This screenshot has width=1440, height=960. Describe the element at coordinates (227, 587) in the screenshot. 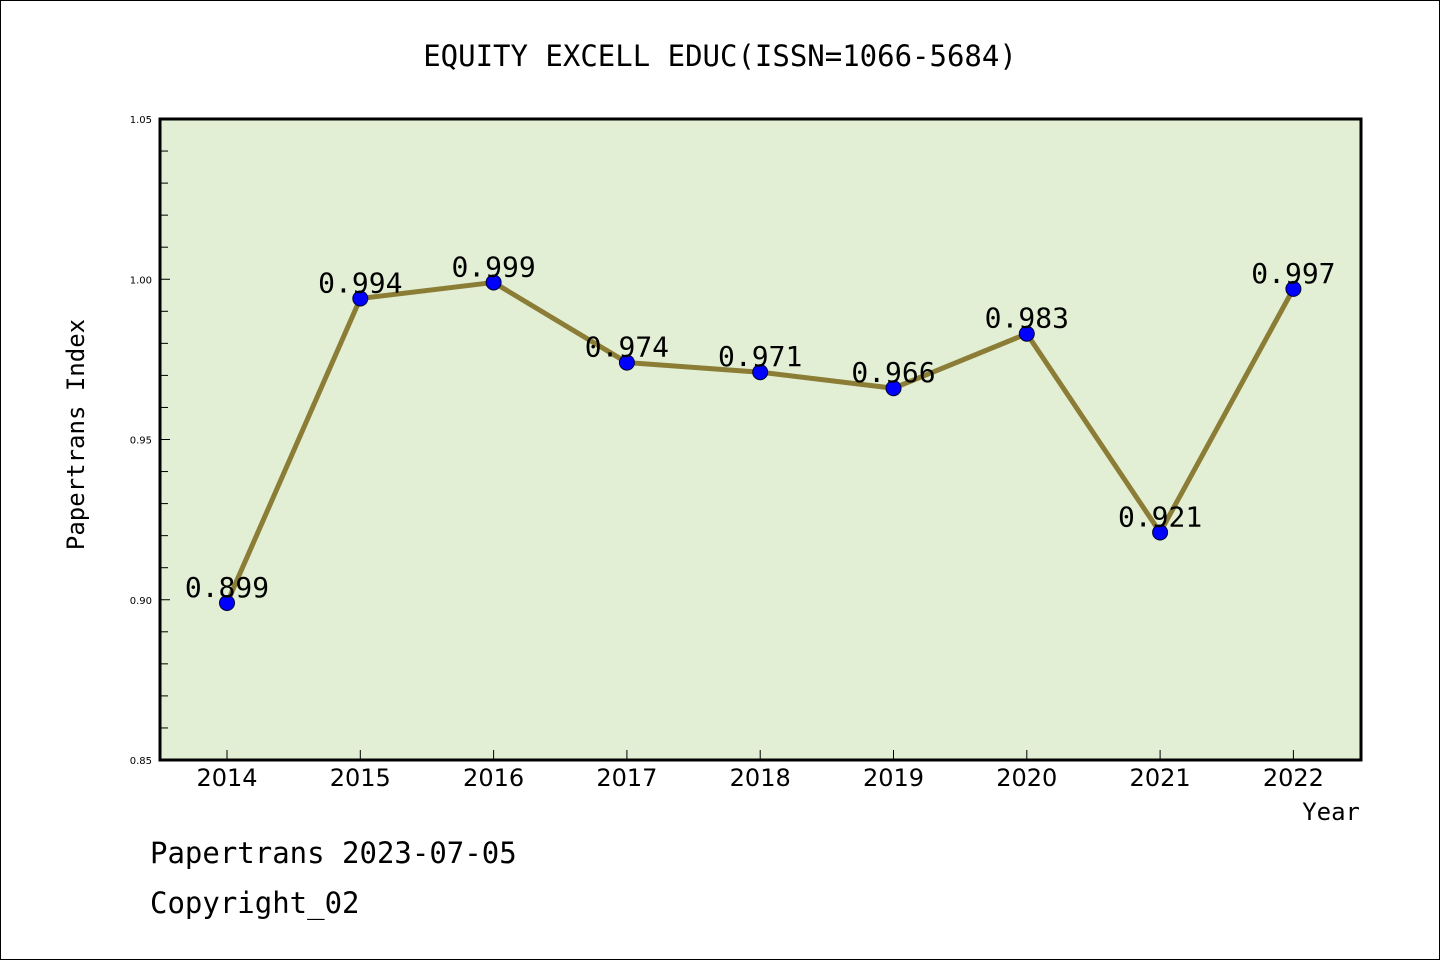

I see `data-label: 0.899` at that location.